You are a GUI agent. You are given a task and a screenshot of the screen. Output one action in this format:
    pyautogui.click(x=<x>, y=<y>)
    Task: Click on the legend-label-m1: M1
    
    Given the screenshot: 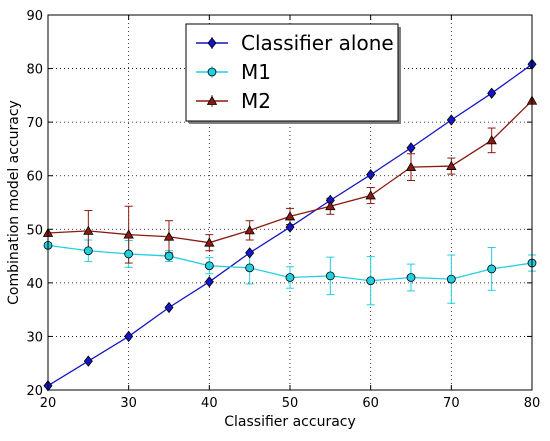 What is the action you would take?
    pyautogui.click(x=256, y=72)
    